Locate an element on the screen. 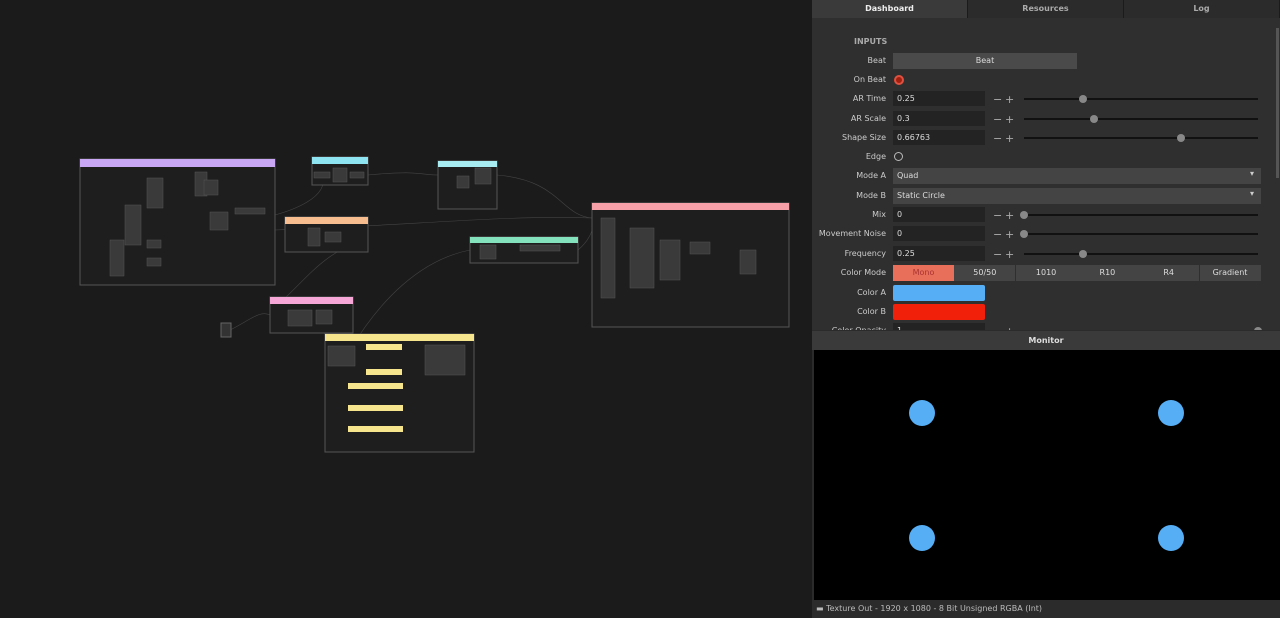  monitor-view is located at coordinates (1047, 475).